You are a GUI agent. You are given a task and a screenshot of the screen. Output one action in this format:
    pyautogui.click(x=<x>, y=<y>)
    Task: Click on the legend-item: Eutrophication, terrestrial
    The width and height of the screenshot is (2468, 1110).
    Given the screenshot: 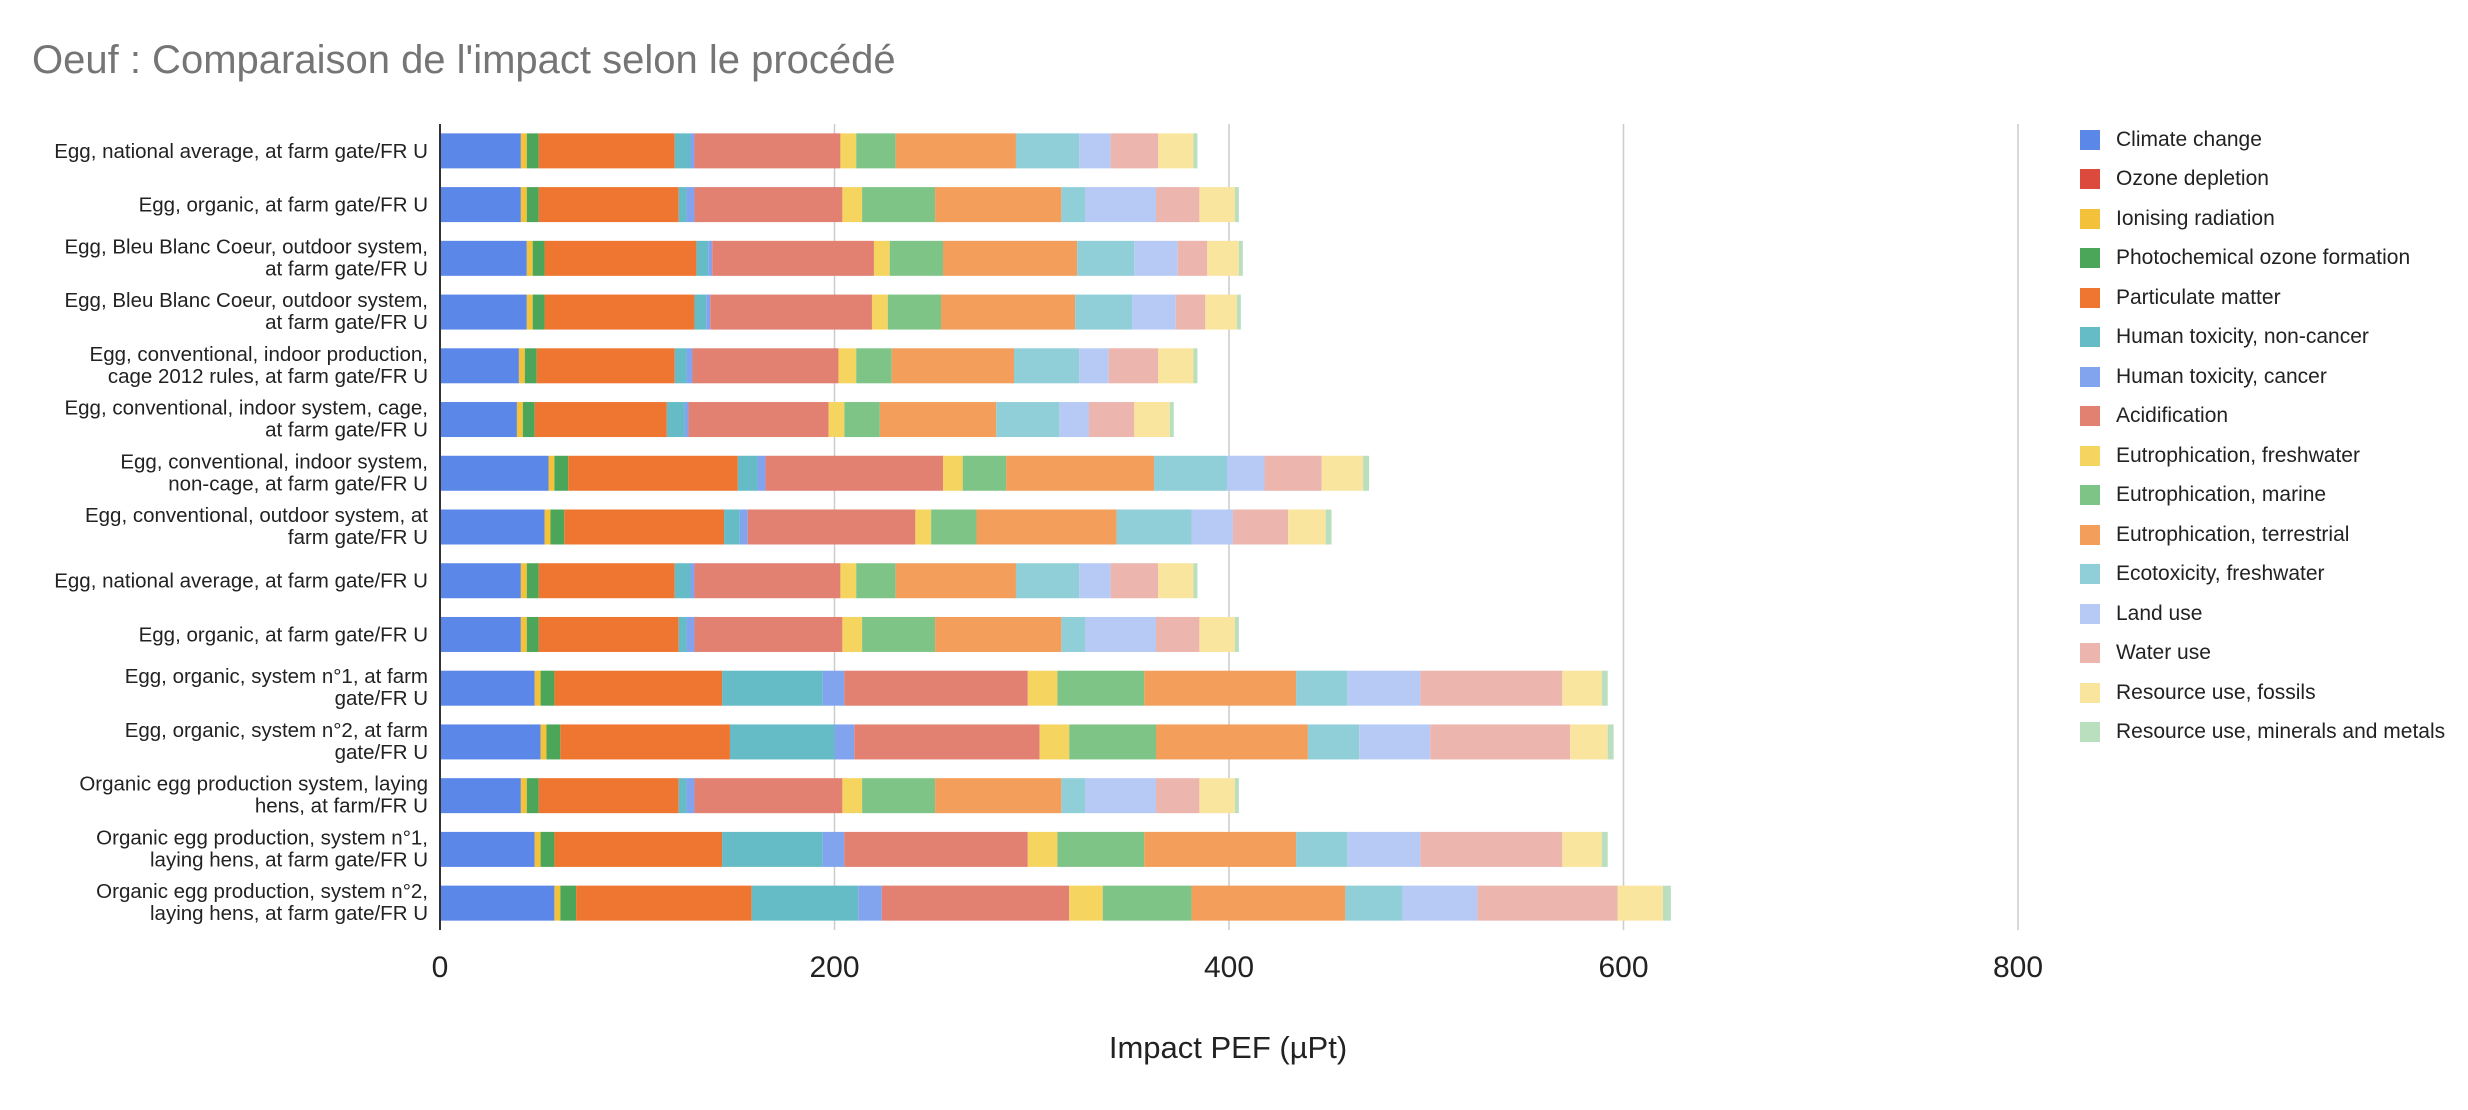 What is the action you would take?
    pyautogui.click(x=2272, y=535)
    